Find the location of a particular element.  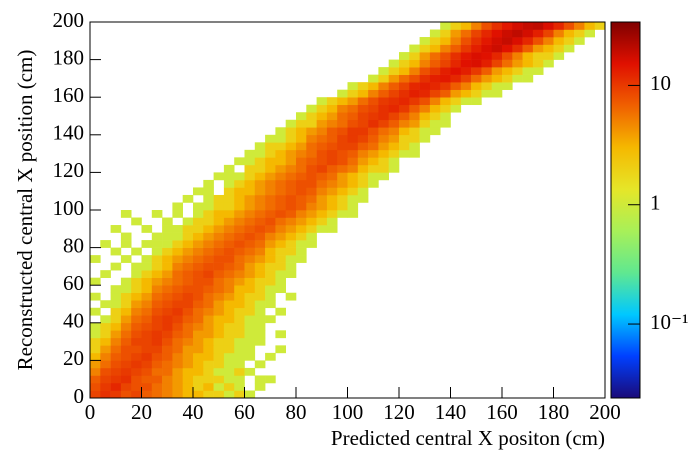

y-tick-label: 80 is located at coordinates (73, 245).